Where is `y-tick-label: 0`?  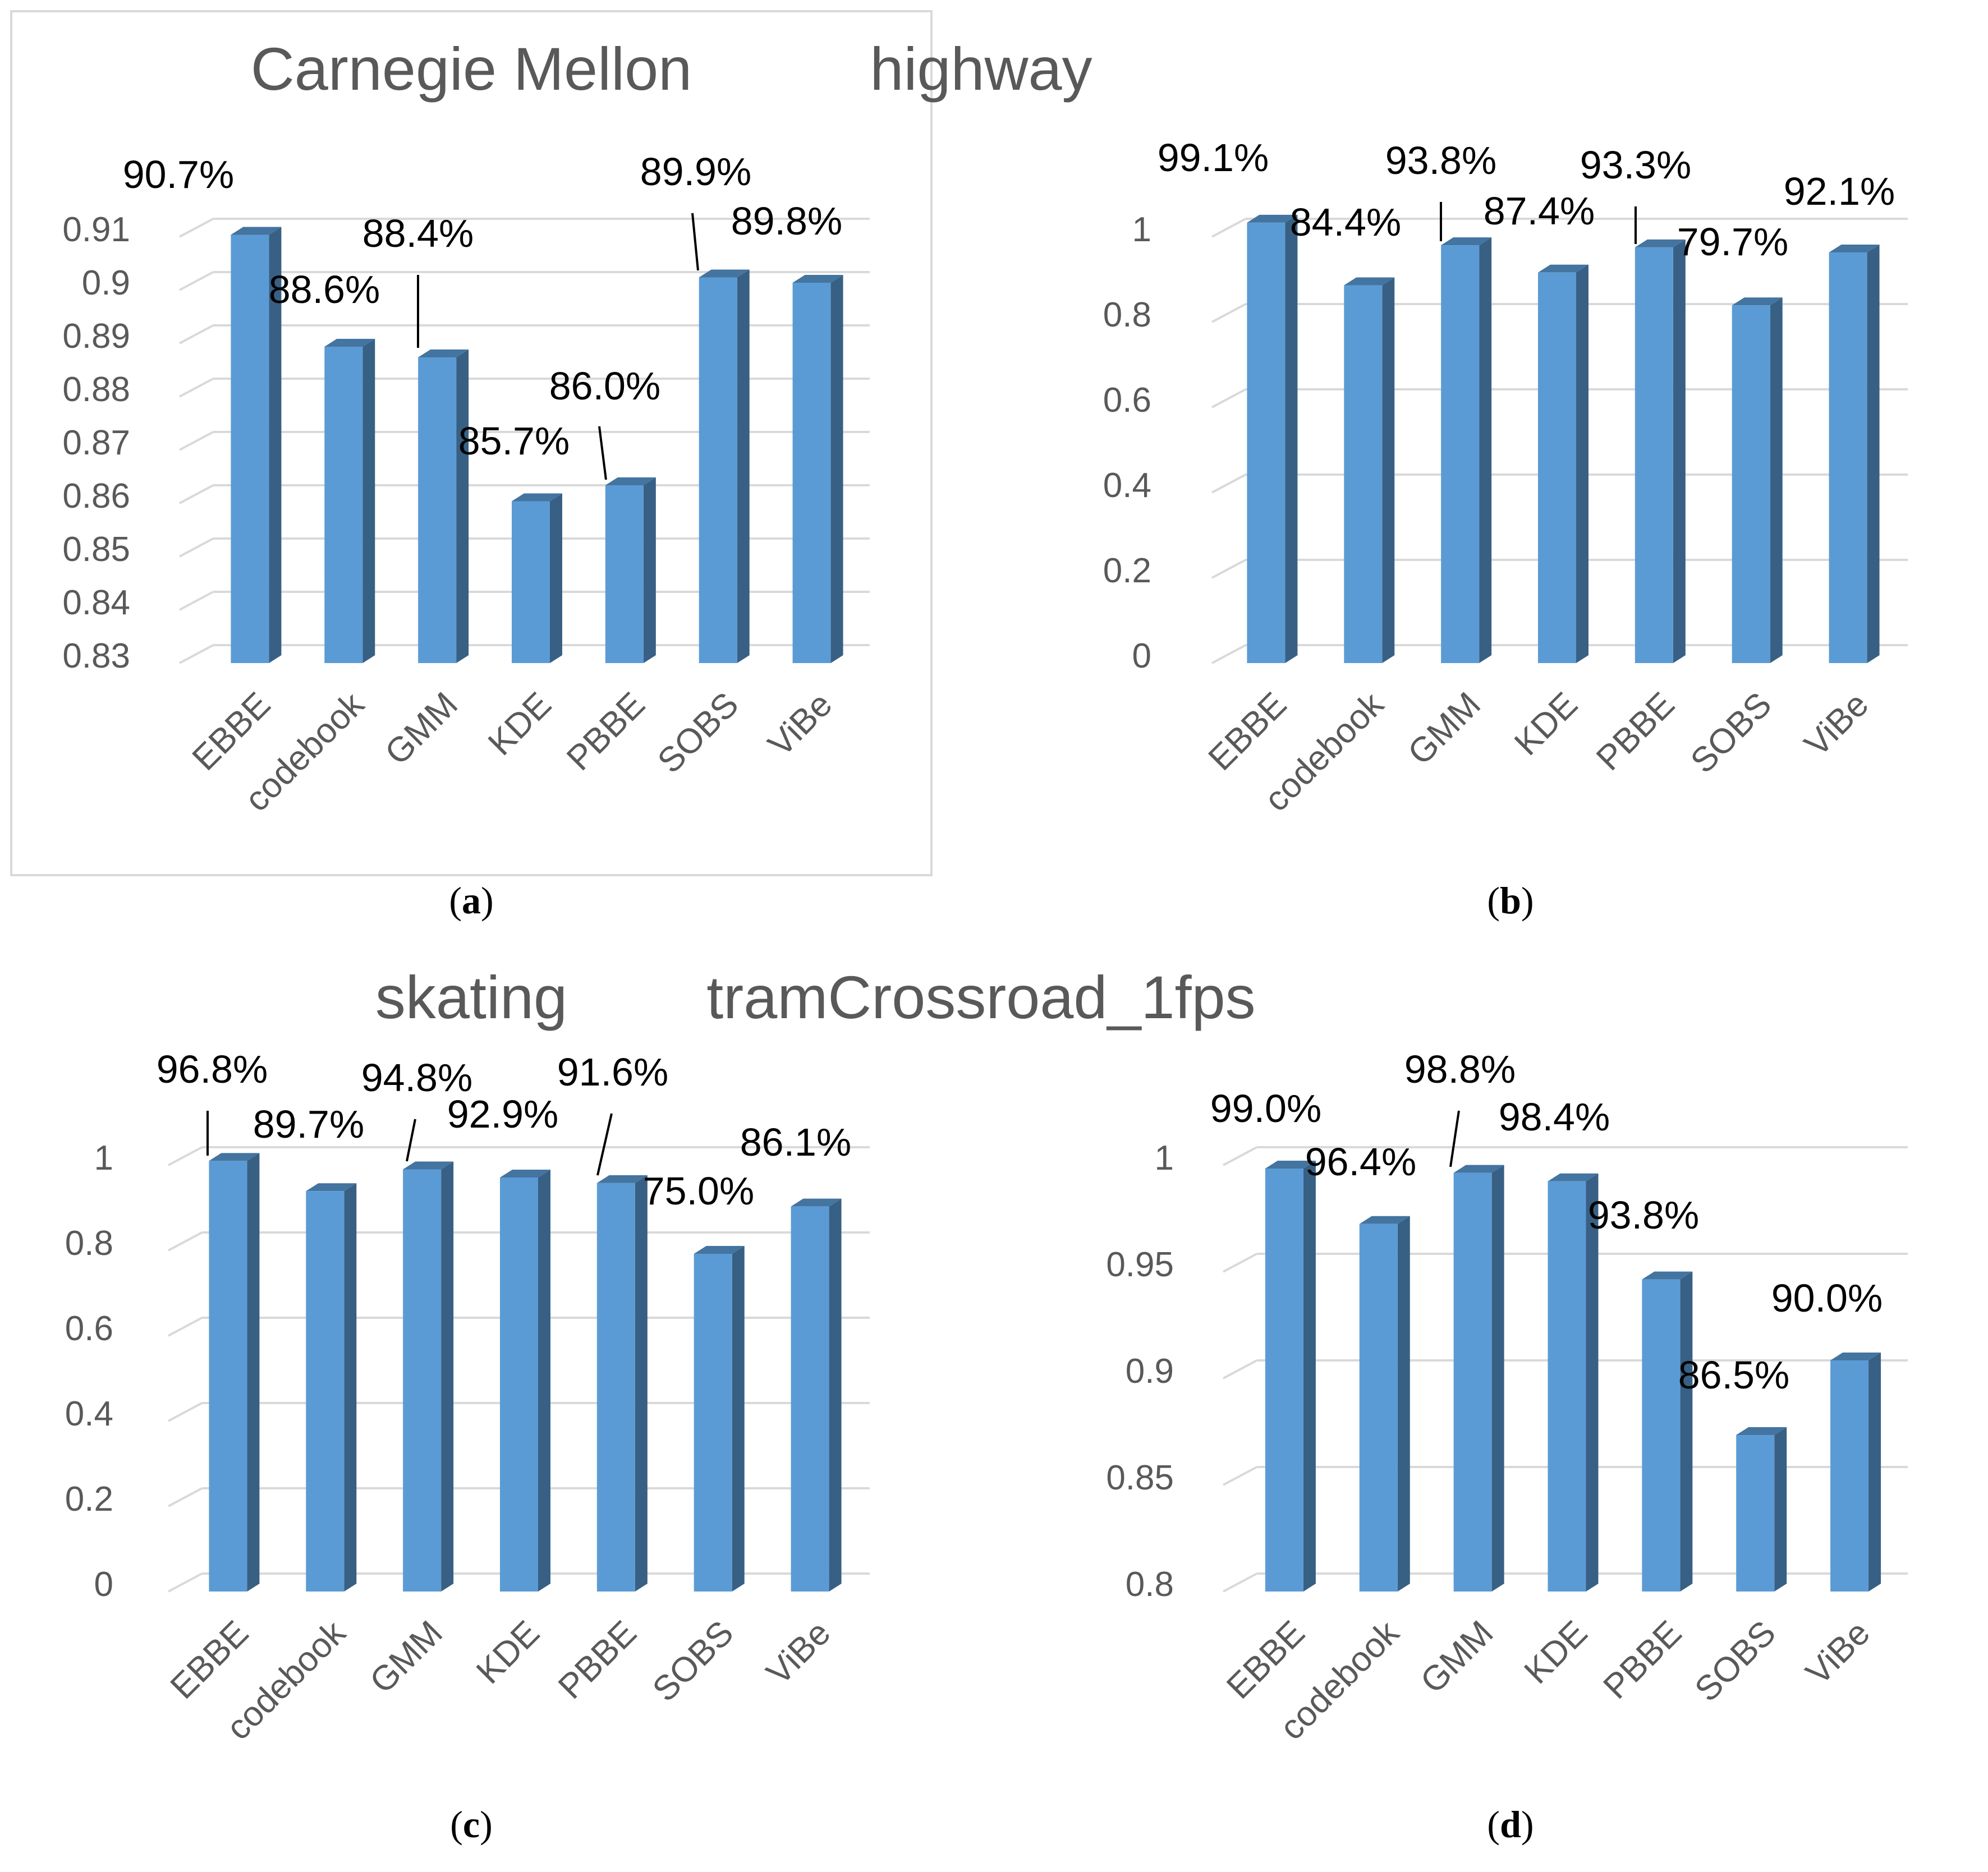 y-tick-label: 0 is located at coordinates (1141, 656).